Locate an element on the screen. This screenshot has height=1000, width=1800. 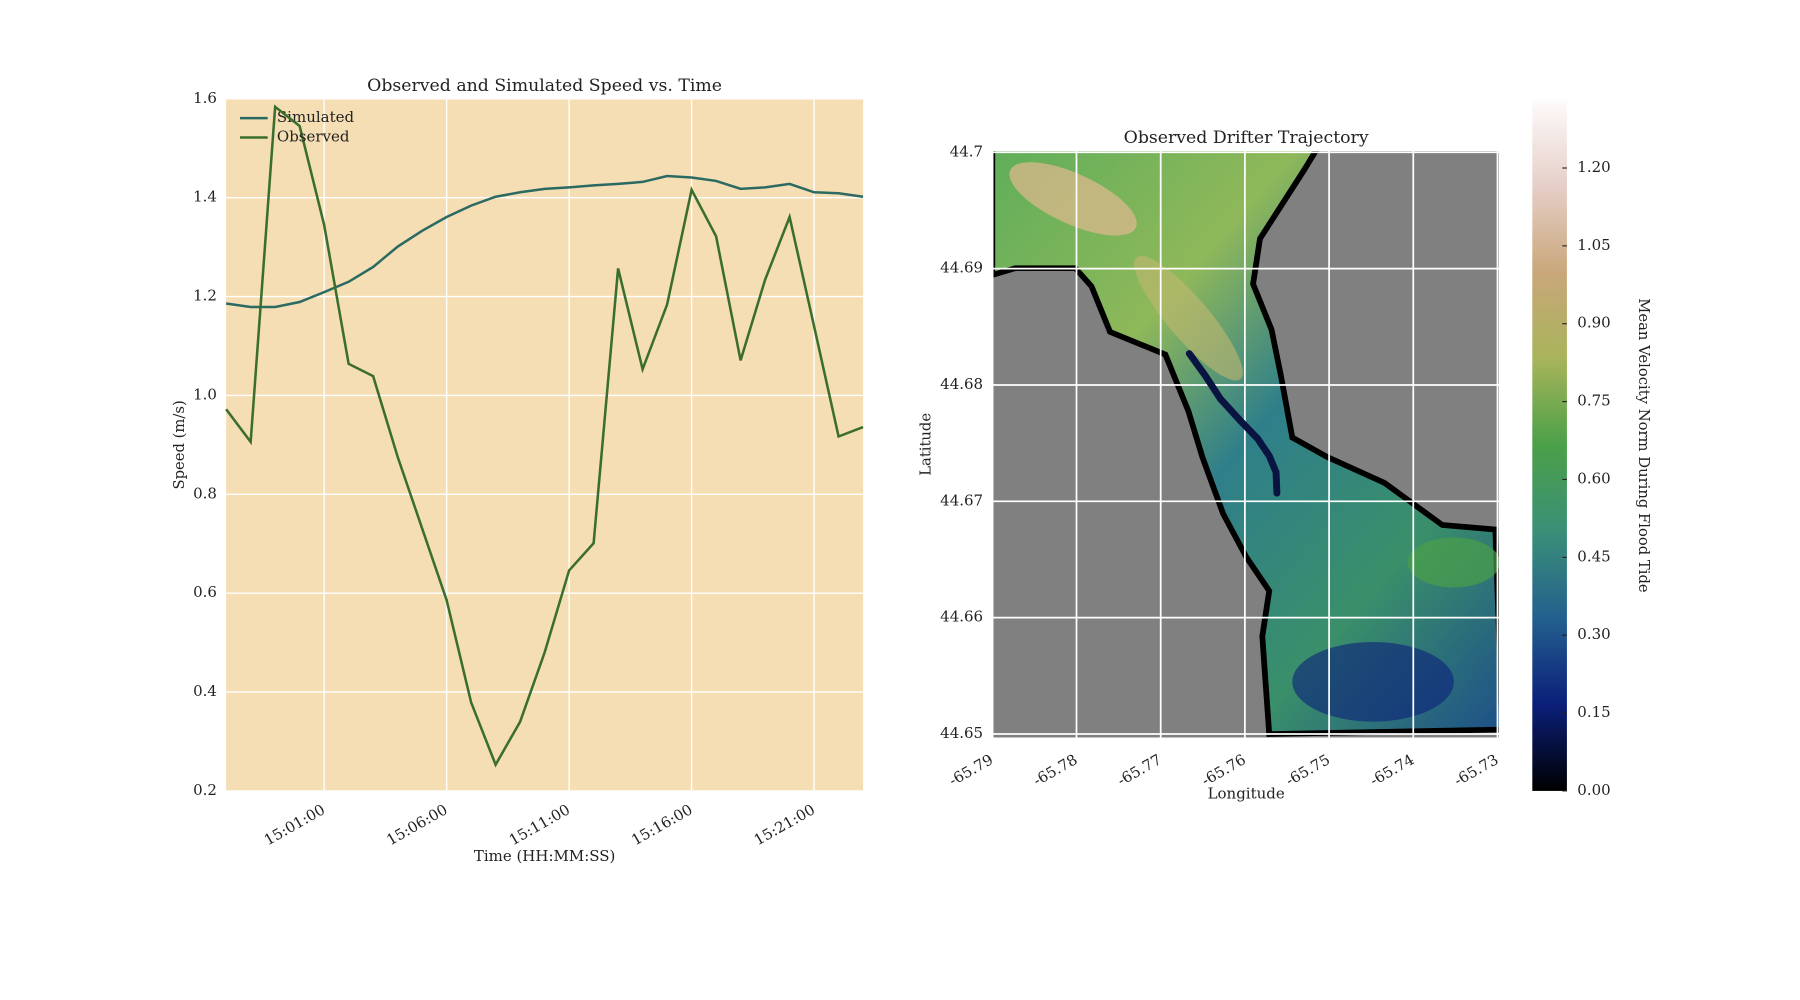
colorbar-tick-label: 1.20 is located at coordinates (1593, 167).